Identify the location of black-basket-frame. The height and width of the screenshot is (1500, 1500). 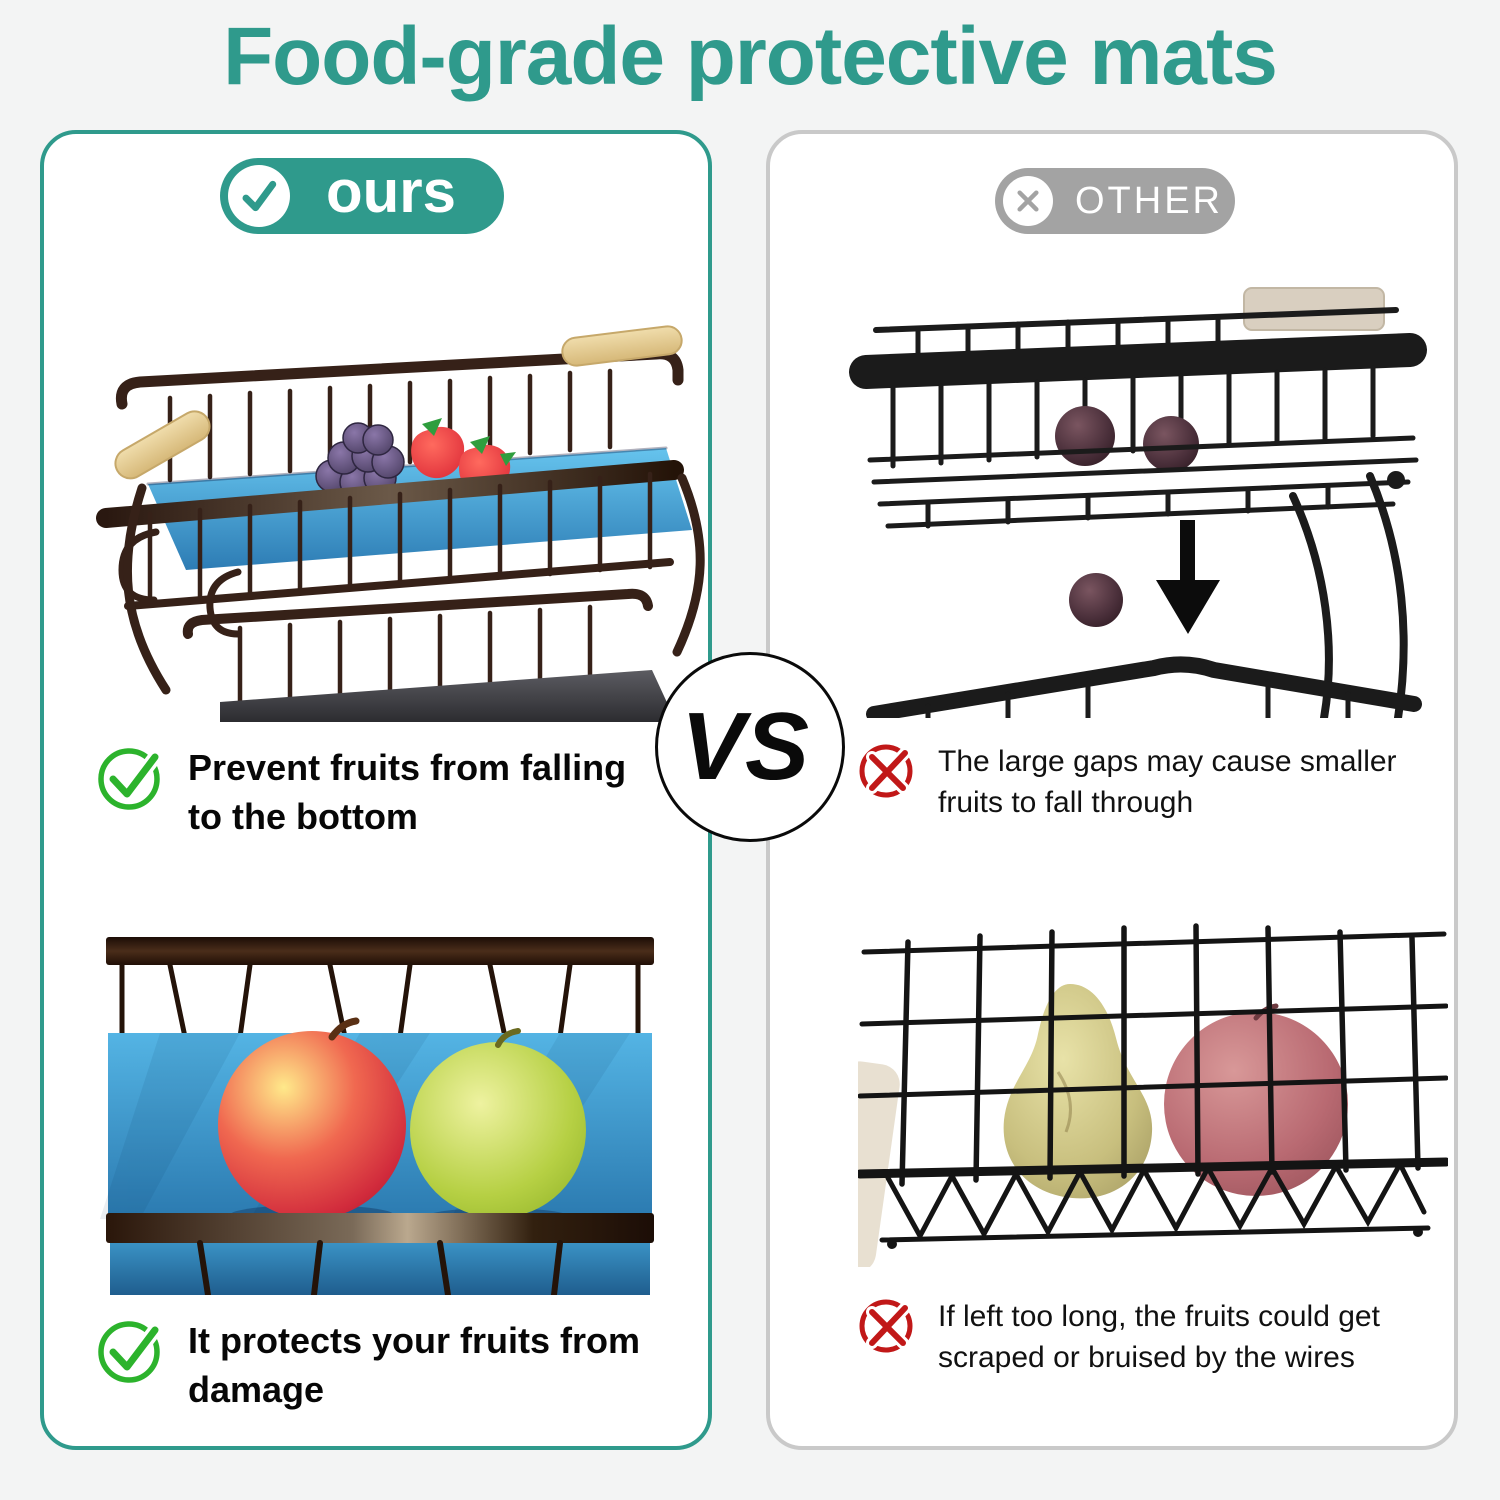
(1138, 512).